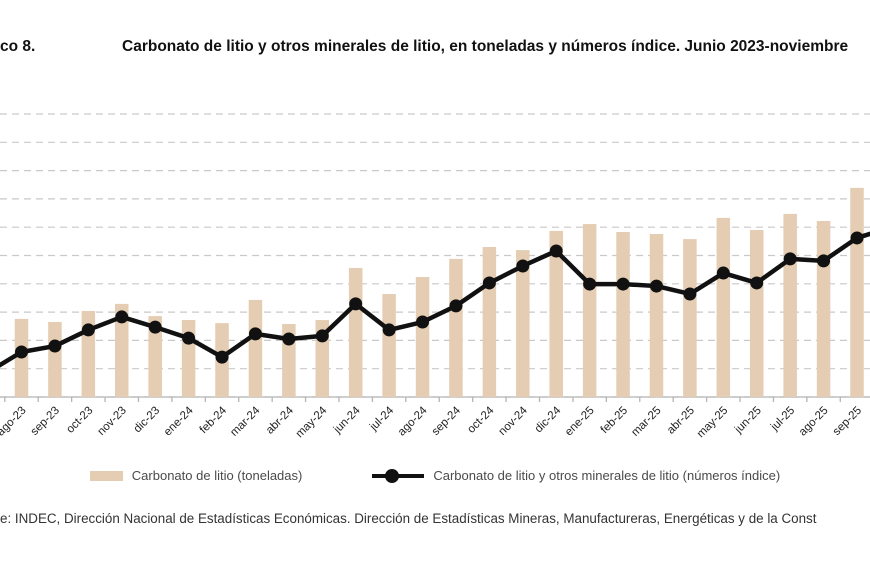 This screenshot has width=870, height=580. What do you see at coordinates (392, 475) in the screenshot?
I see `line-swatch-marker` at bounding box center [392, 475].